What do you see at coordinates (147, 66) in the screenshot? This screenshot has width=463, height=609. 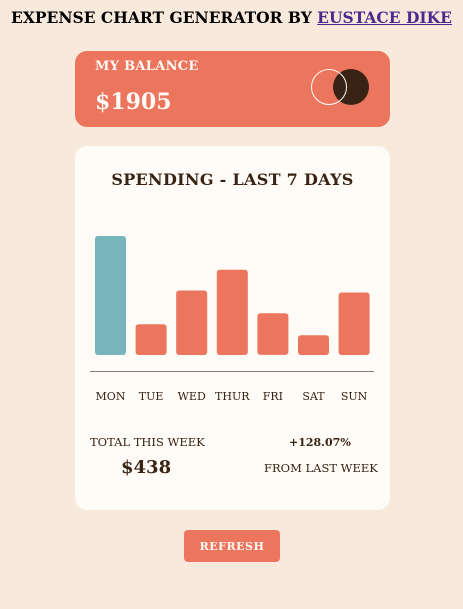 I see `balance-label: MY BALANCE` at bounding box center [147, 66].